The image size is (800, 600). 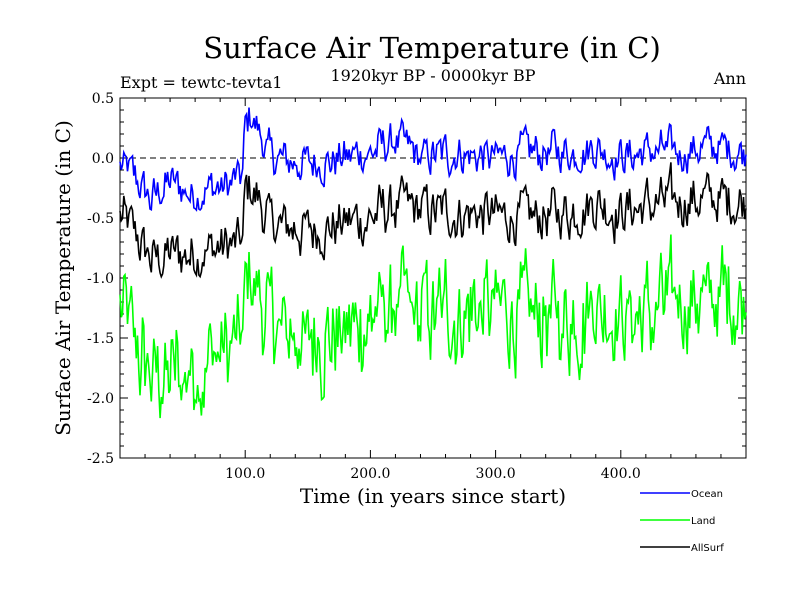 I want to click on y-tick-label: 0.5, so click(x=103, y=99).